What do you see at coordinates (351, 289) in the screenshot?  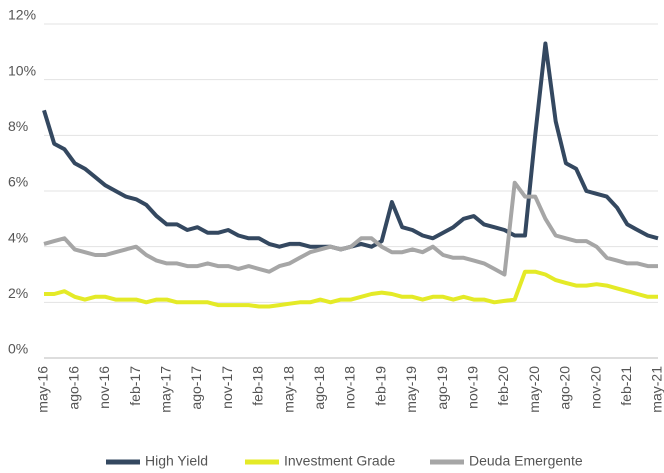 I see `series-line` at bounding box center [351, 289].